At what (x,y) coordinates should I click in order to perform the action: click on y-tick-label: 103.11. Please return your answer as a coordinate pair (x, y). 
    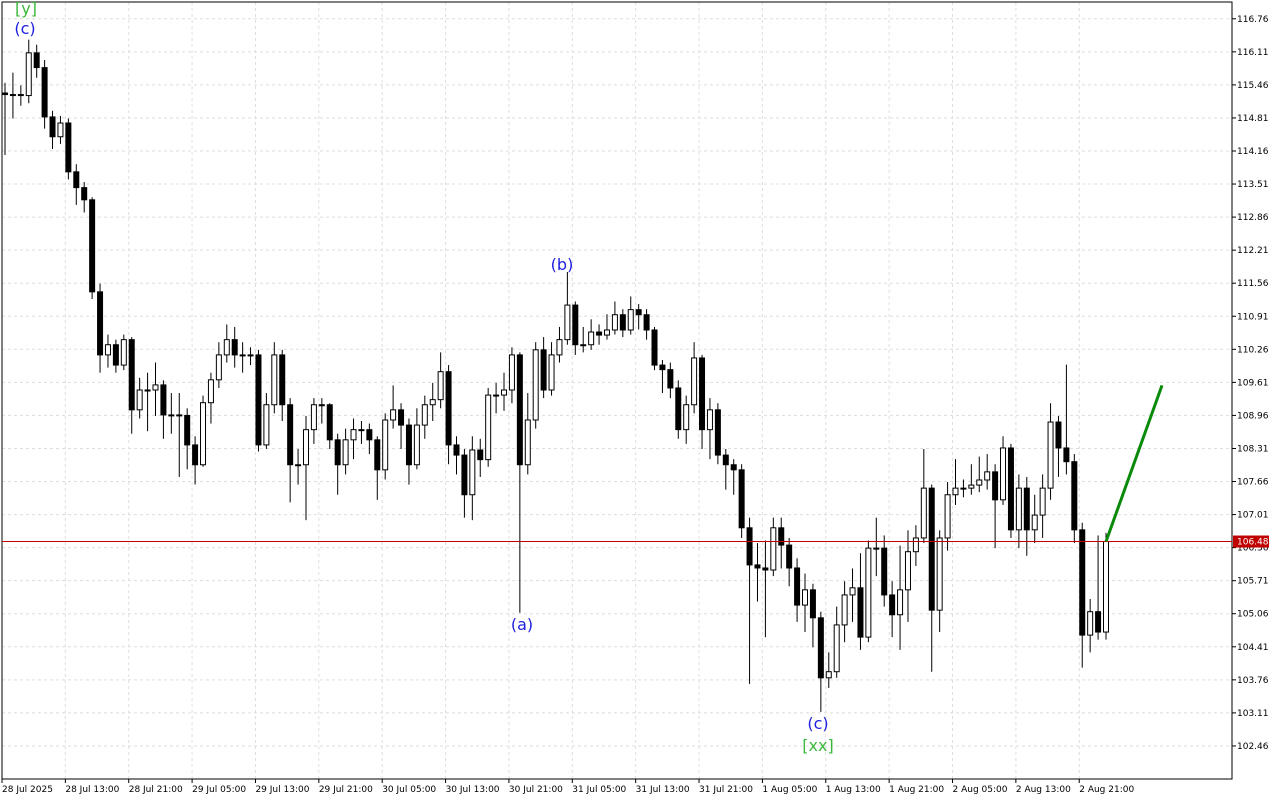
    Looking at the image, I should click on (1253, 714).